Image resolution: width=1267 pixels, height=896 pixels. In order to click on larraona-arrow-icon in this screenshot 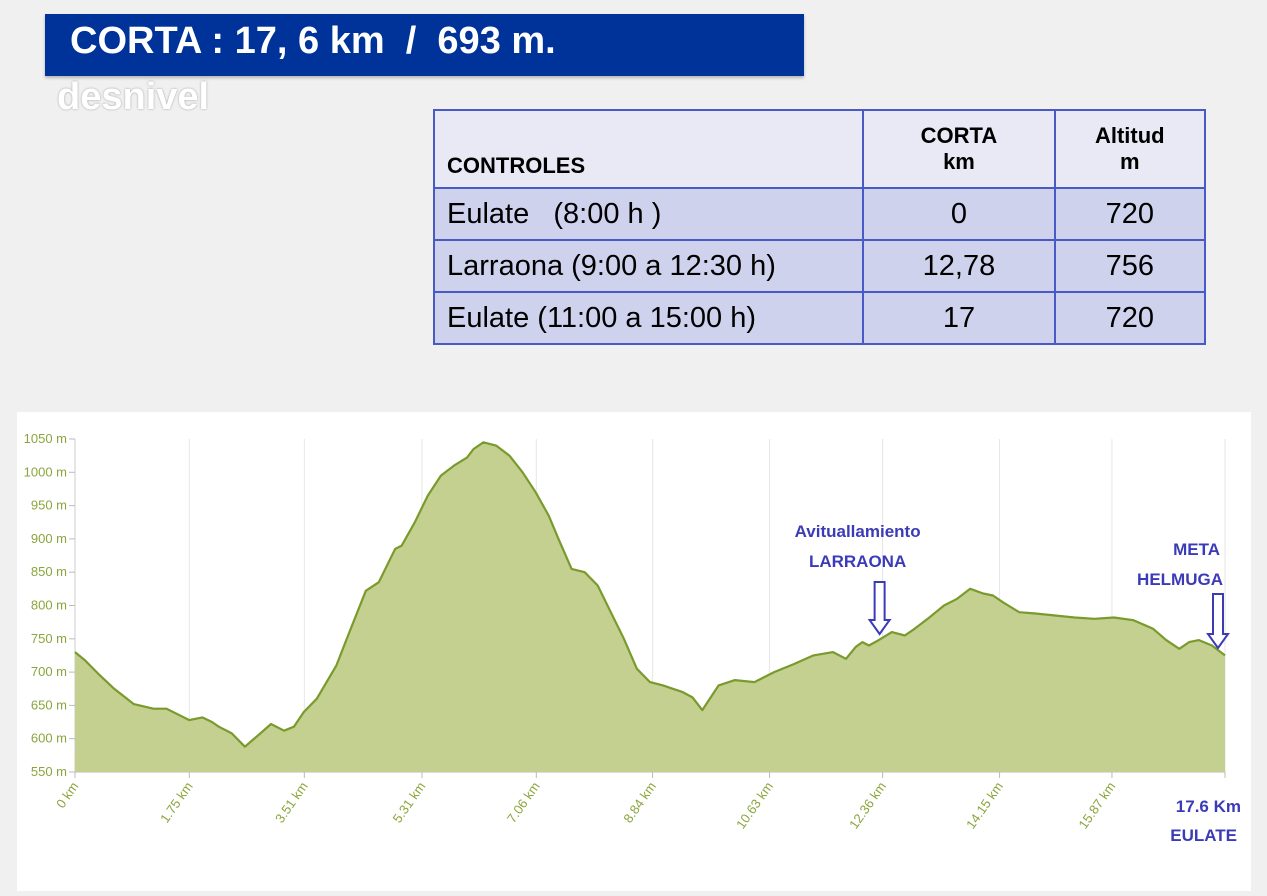, I will do `click(879, 608)`.